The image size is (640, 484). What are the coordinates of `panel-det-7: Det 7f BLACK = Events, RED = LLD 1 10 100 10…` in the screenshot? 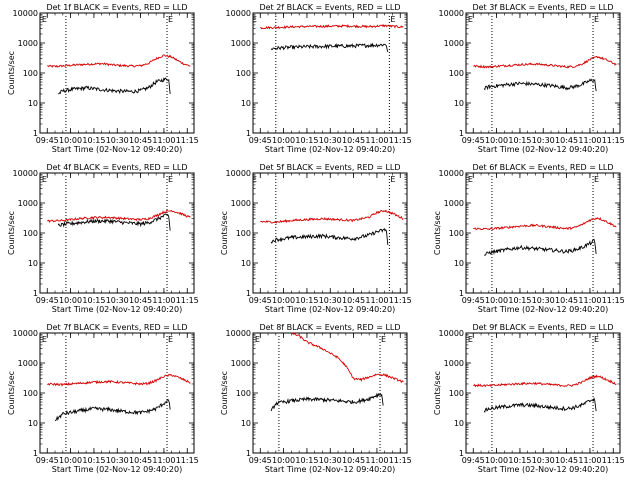 It's located at (103, 398).